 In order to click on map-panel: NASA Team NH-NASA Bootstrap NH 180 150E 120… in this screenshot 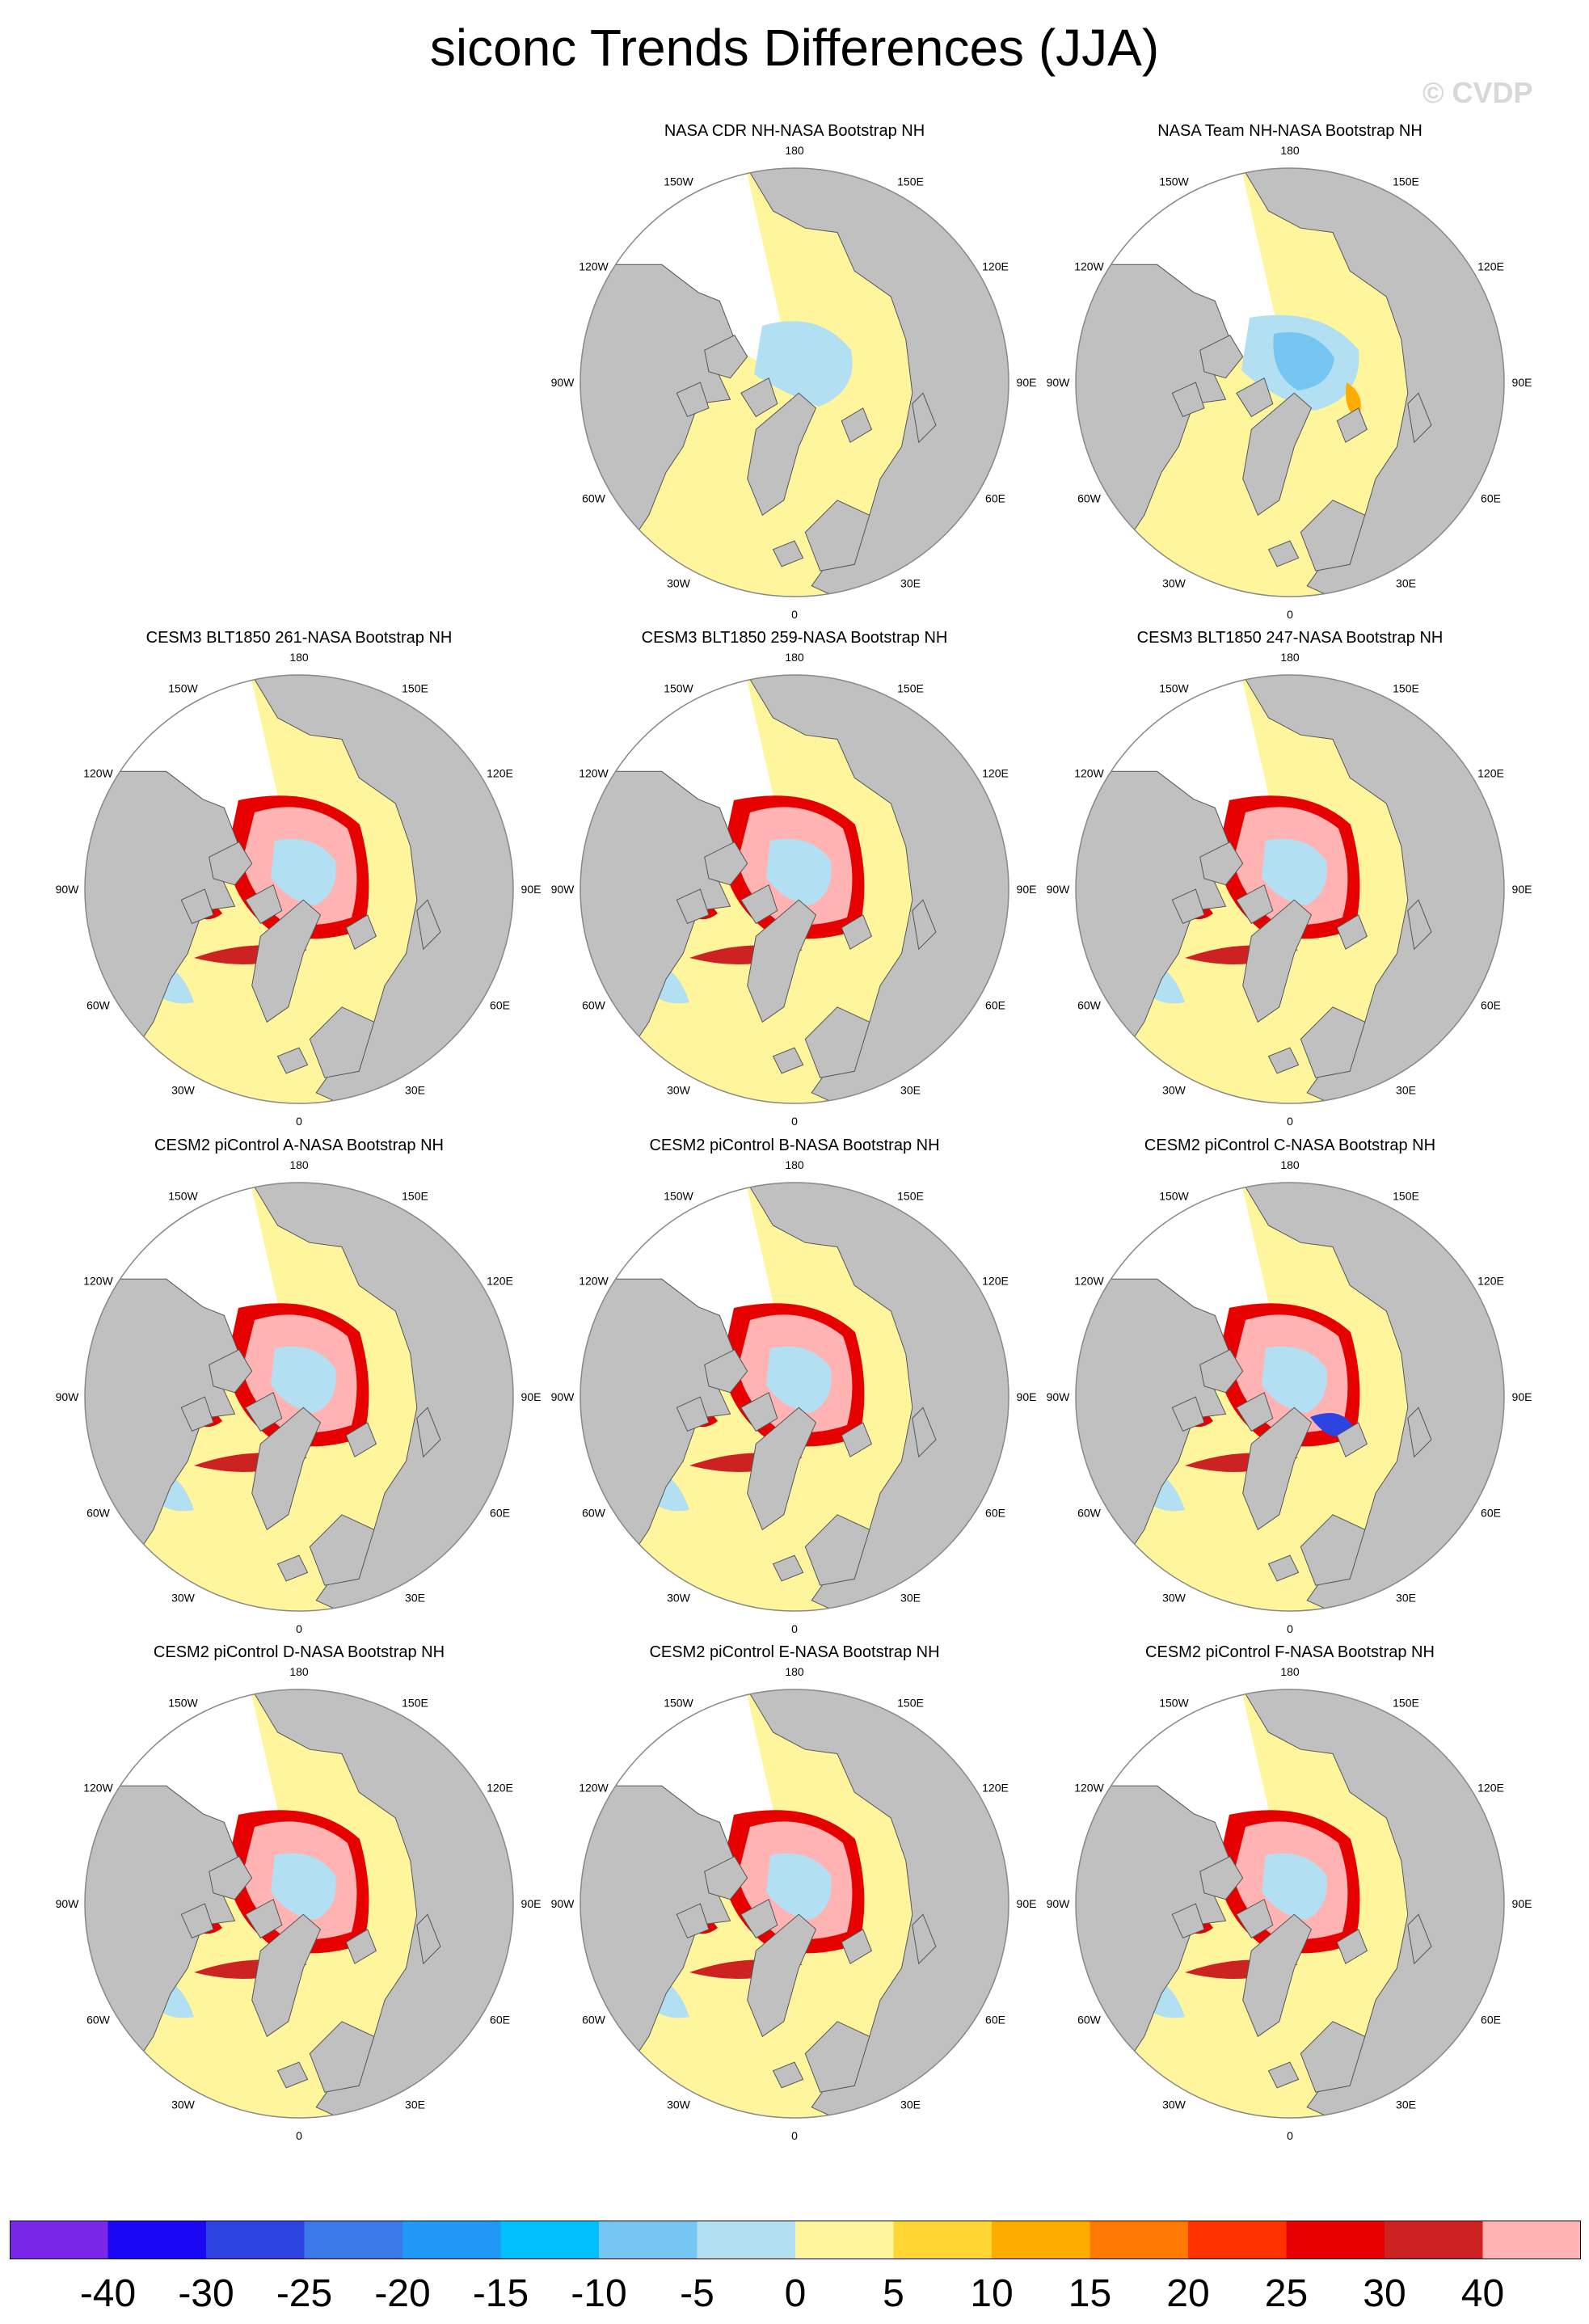, I will do `click(1289, 371)`.